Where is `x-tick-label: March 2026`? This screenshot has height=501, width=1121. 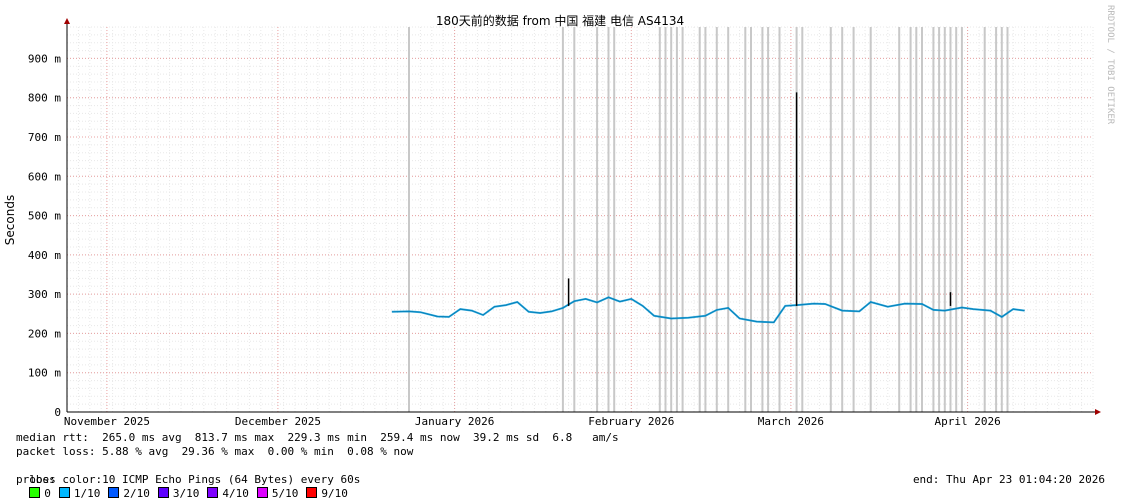 x-tick-label: March 2026 is located at coordinates (791, 421).